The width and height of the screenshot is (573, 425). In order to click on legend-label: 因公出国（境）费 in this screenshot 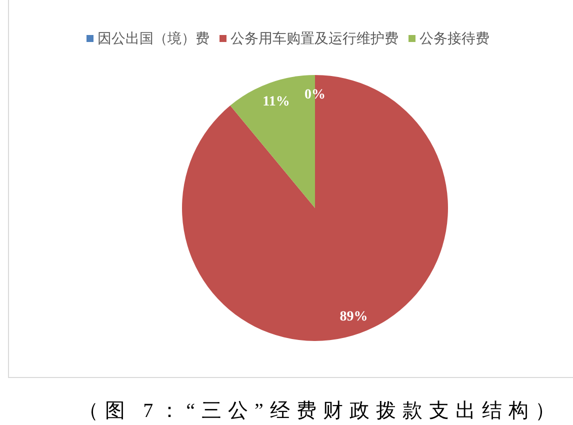, I will do `click(154, 39)`.